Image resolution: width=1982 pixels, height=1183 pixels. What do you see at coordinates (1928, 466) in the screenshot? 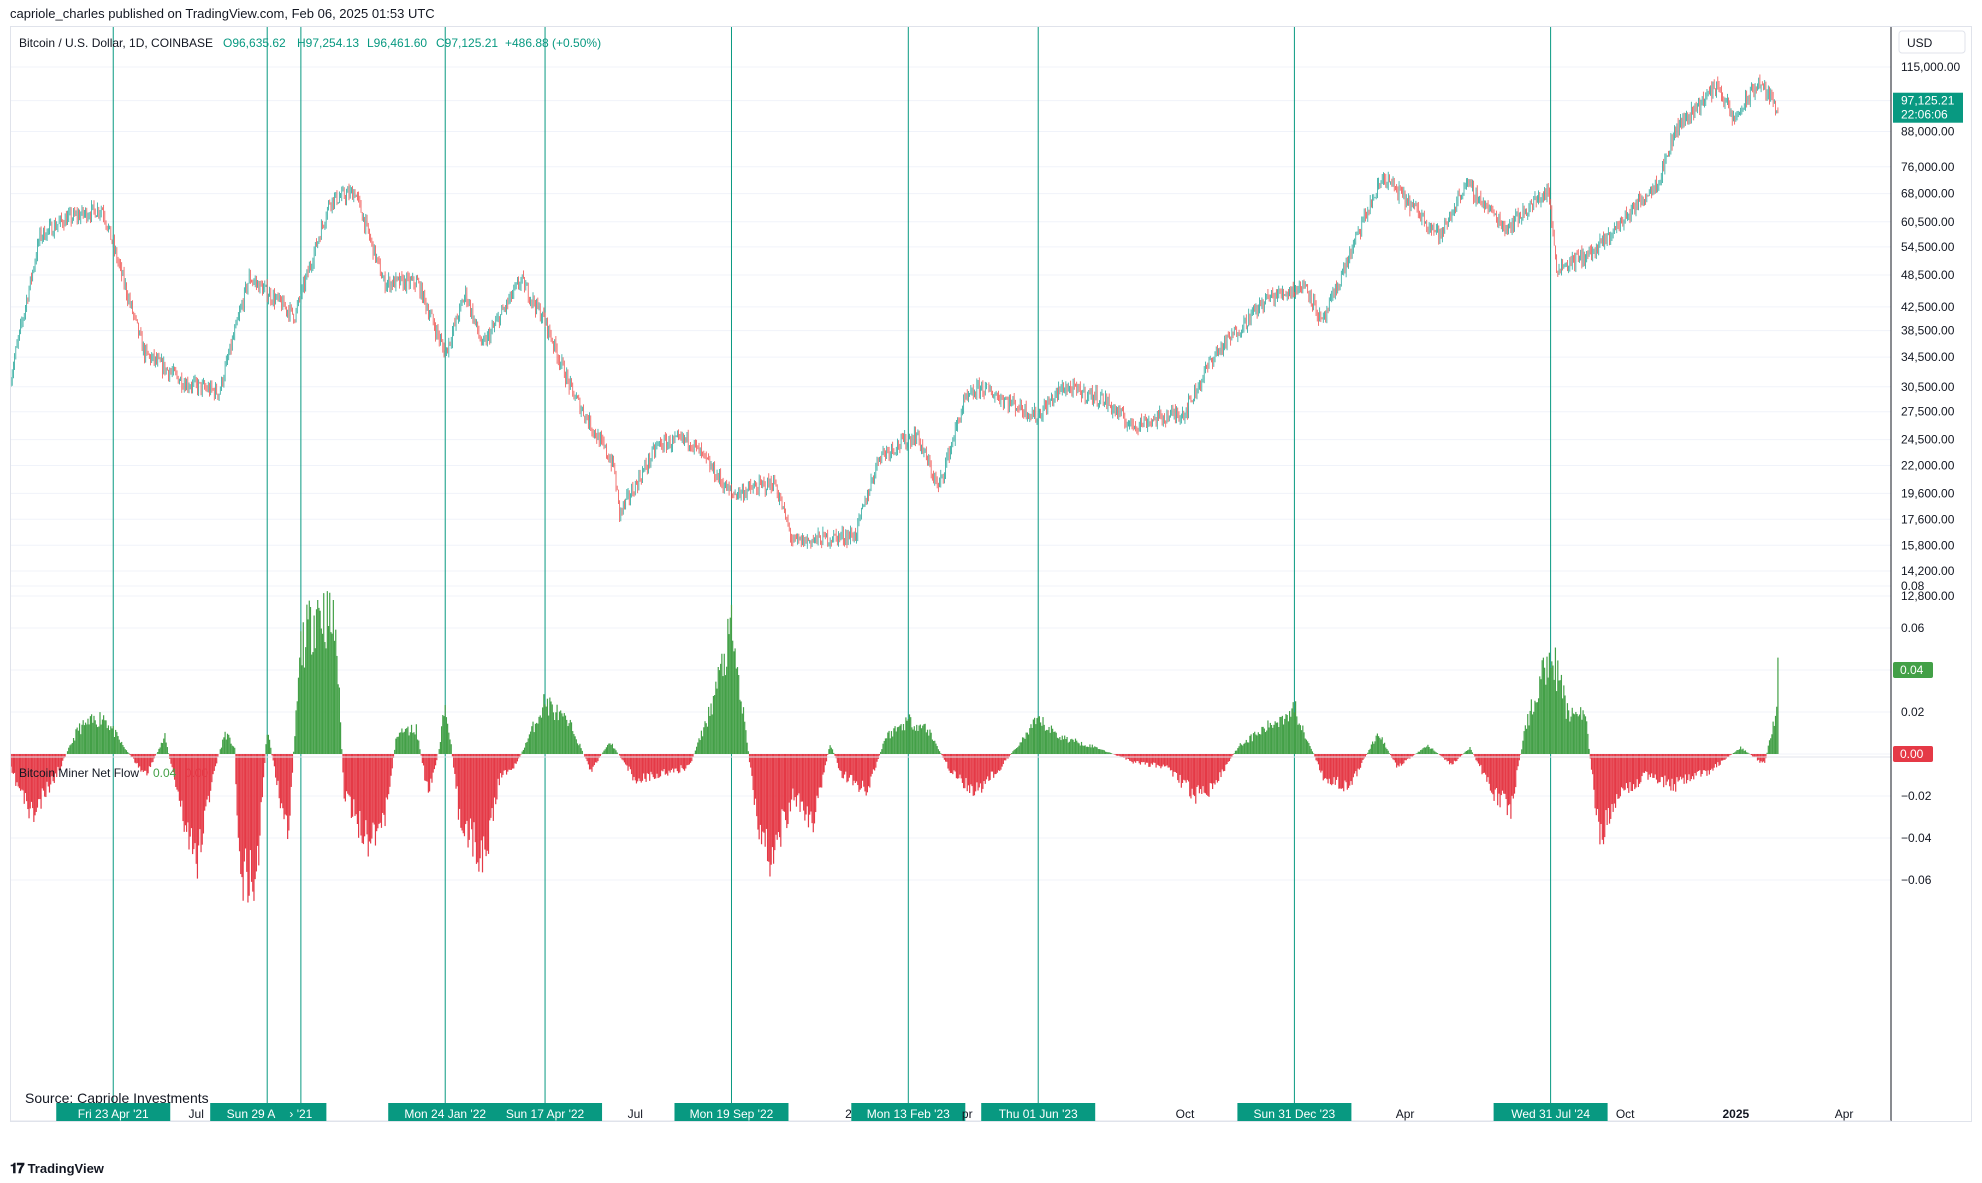
I see `price-tick-label: 22,000.00` at bounding box center [1928, 466].